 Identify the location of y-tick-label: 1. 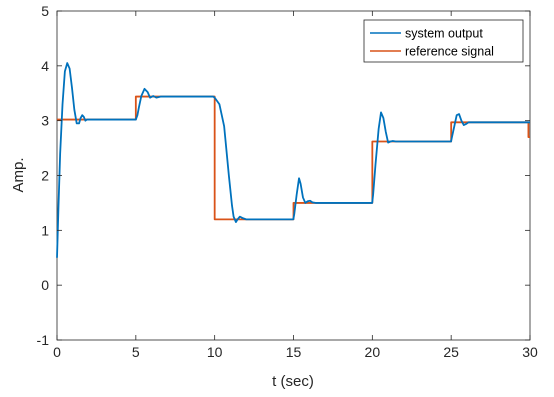
(45, 230).